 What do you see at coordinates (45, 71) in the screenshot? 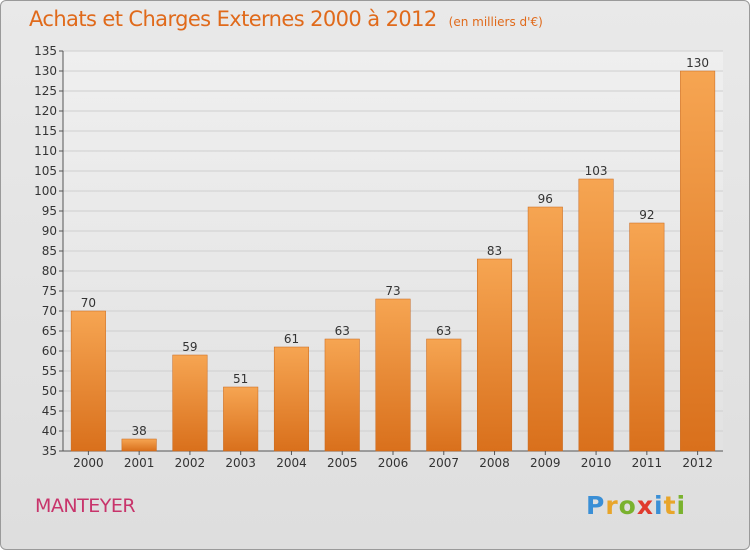
I see `y-tick-label: 130` at bounding box center [45, 71].